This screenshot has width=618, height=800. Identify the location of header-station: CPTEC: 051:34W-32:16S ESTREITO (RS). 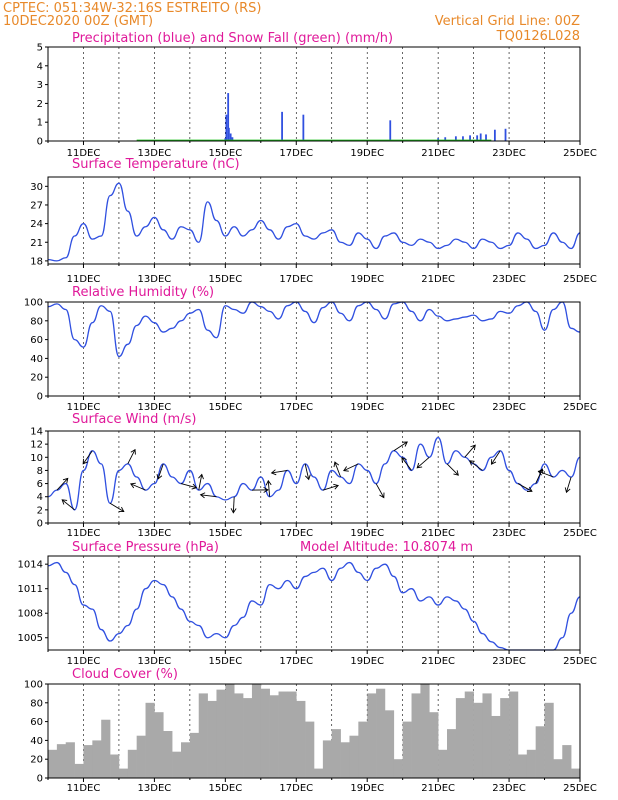
(132, 8).